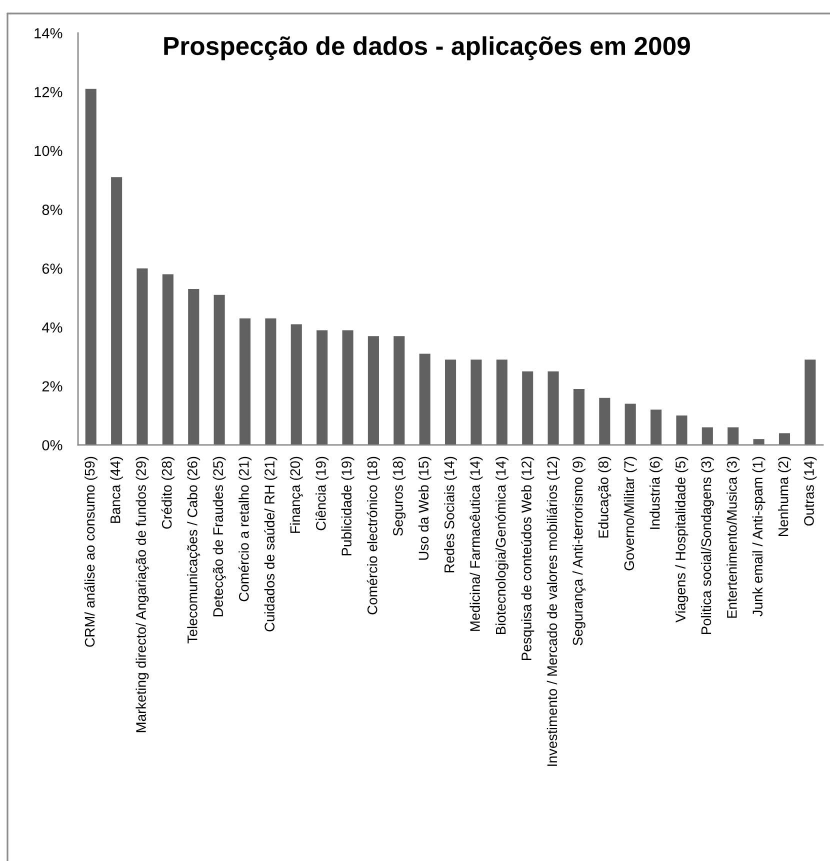 This screenshot has width=830, height=861. Describe the element at coordinates (427, 48) in the screenshot. I see `chart-title: Prospecção de dados - aplicações em 2009` at that location.